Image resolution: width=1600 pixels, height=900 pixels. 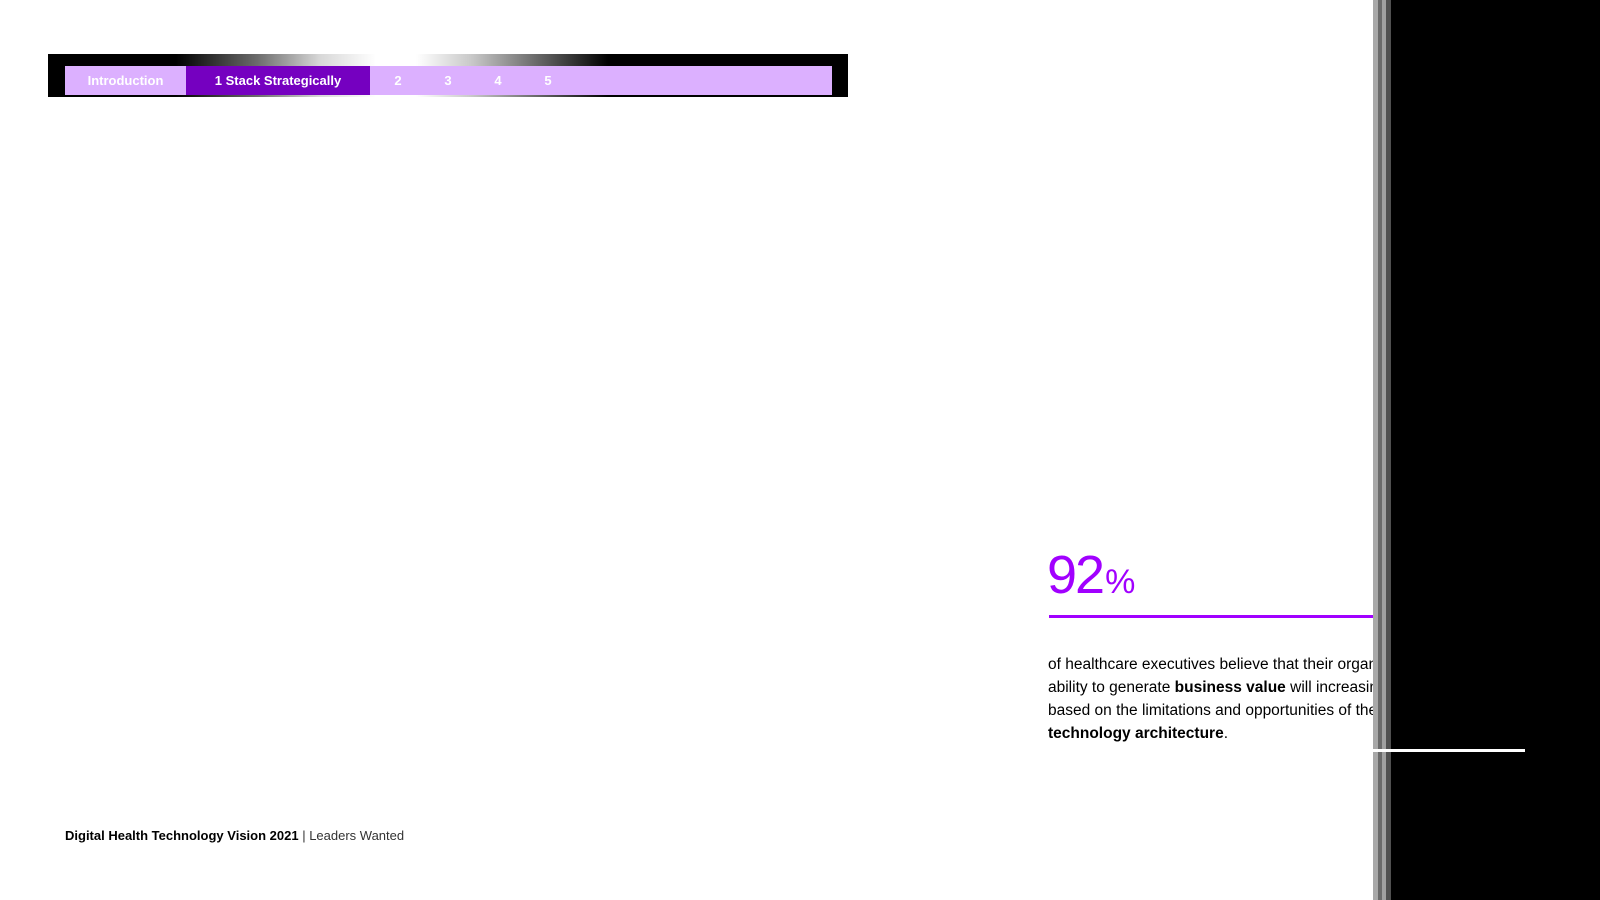 I want to click on decor-black-panel, so click(x=1495, y=450).